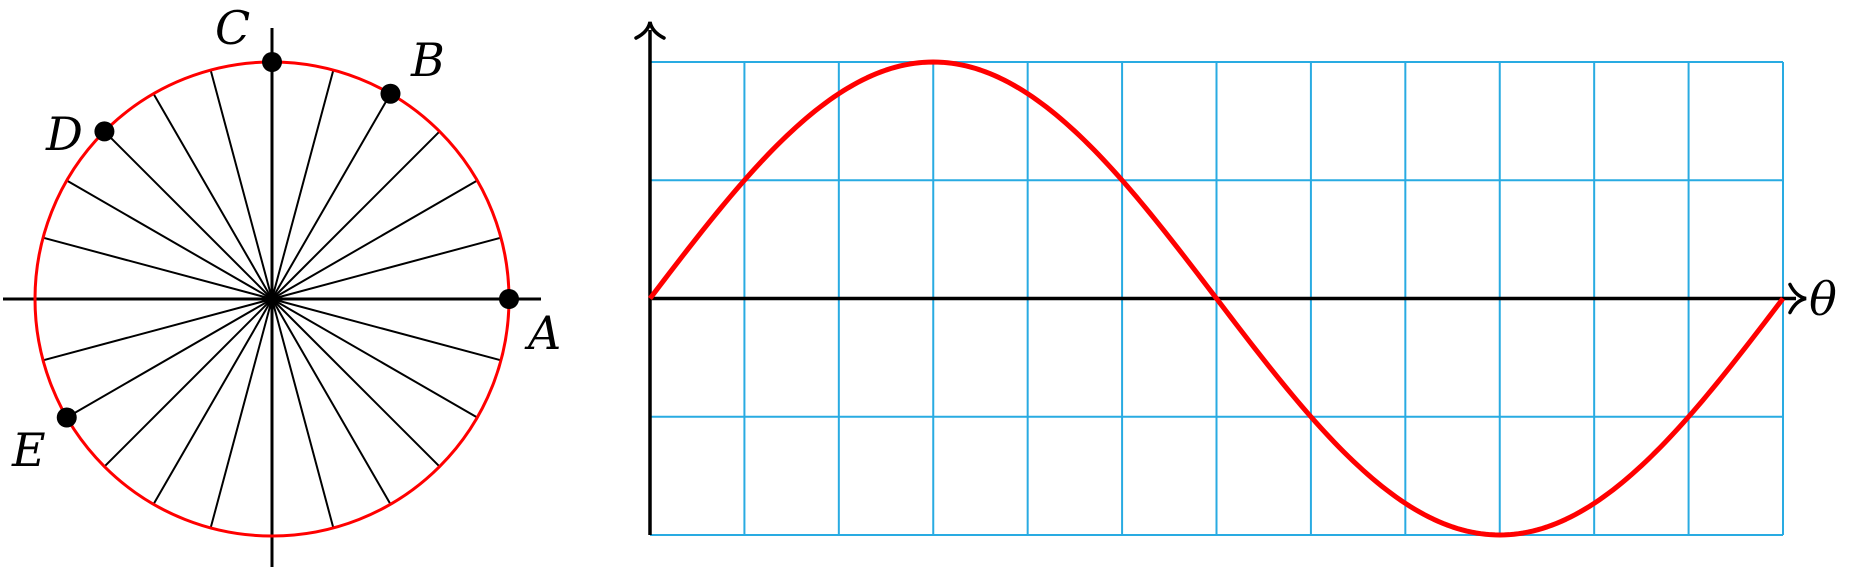 Image resolution: width=1850 pixels, height=571 pixels. I want to click on point-a-dot, so click(509, 299).